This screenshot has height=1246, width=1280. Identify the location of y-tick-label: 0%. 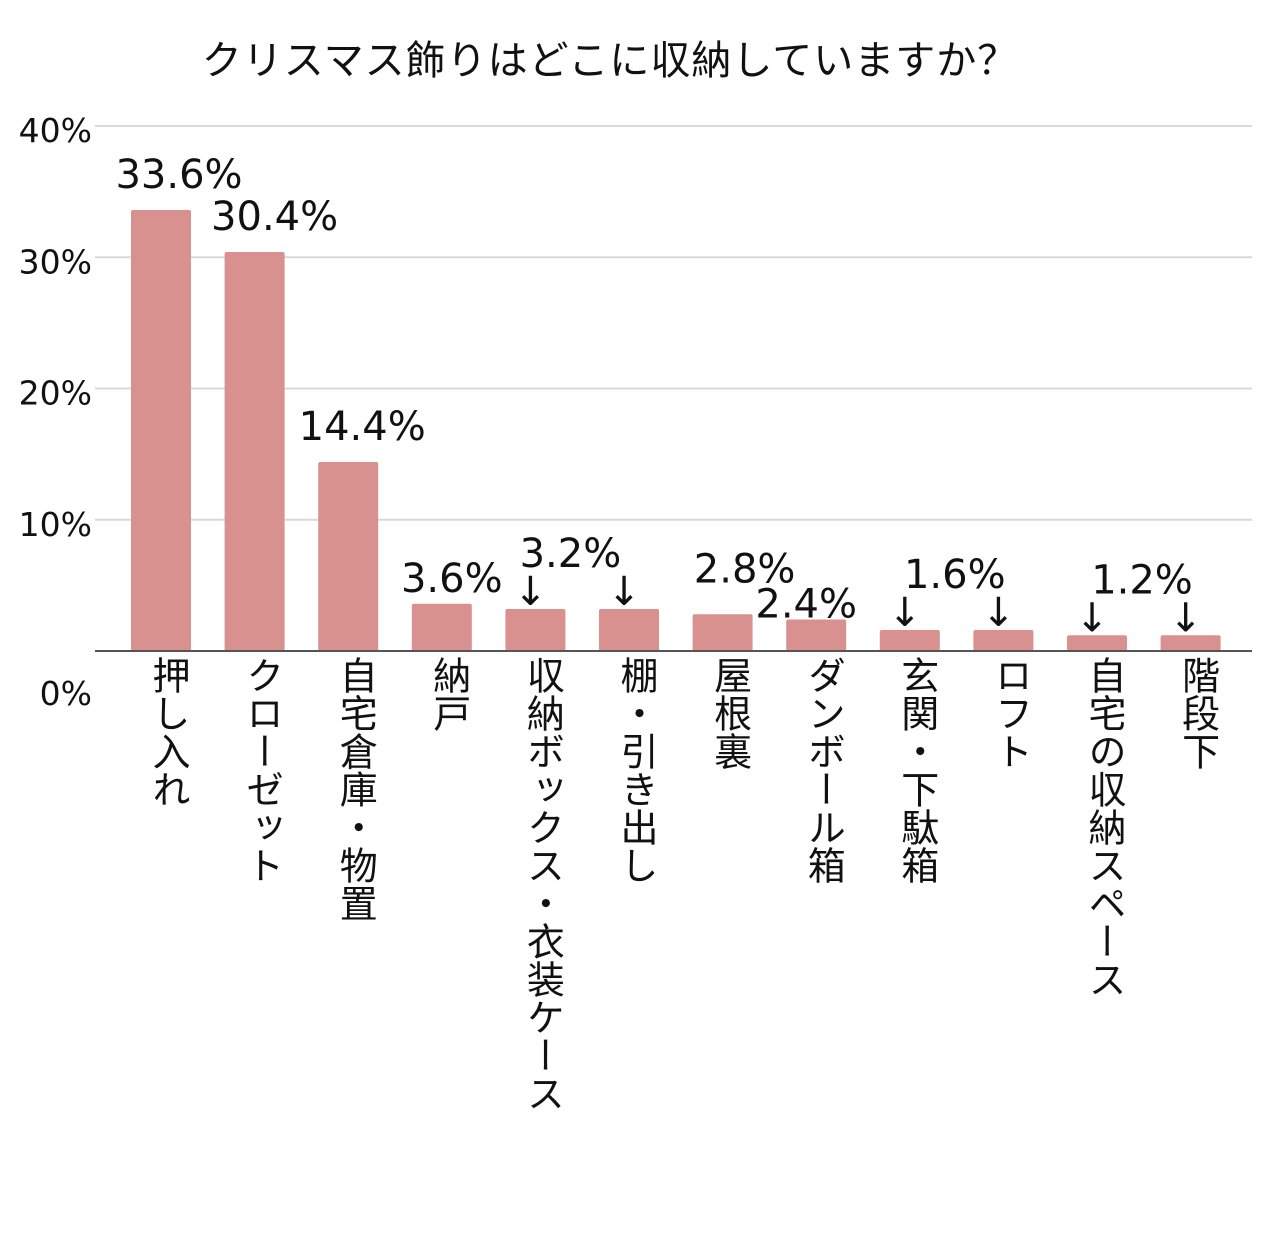
(66, 693).